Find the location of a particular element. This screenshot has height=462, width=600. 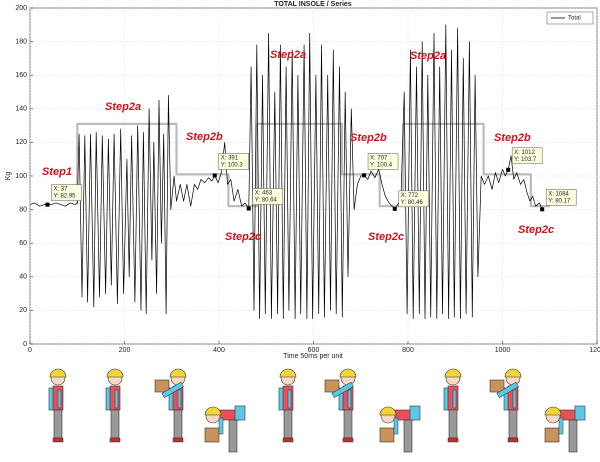

y-tick-label: 60 is located at coordinates (23, 243).